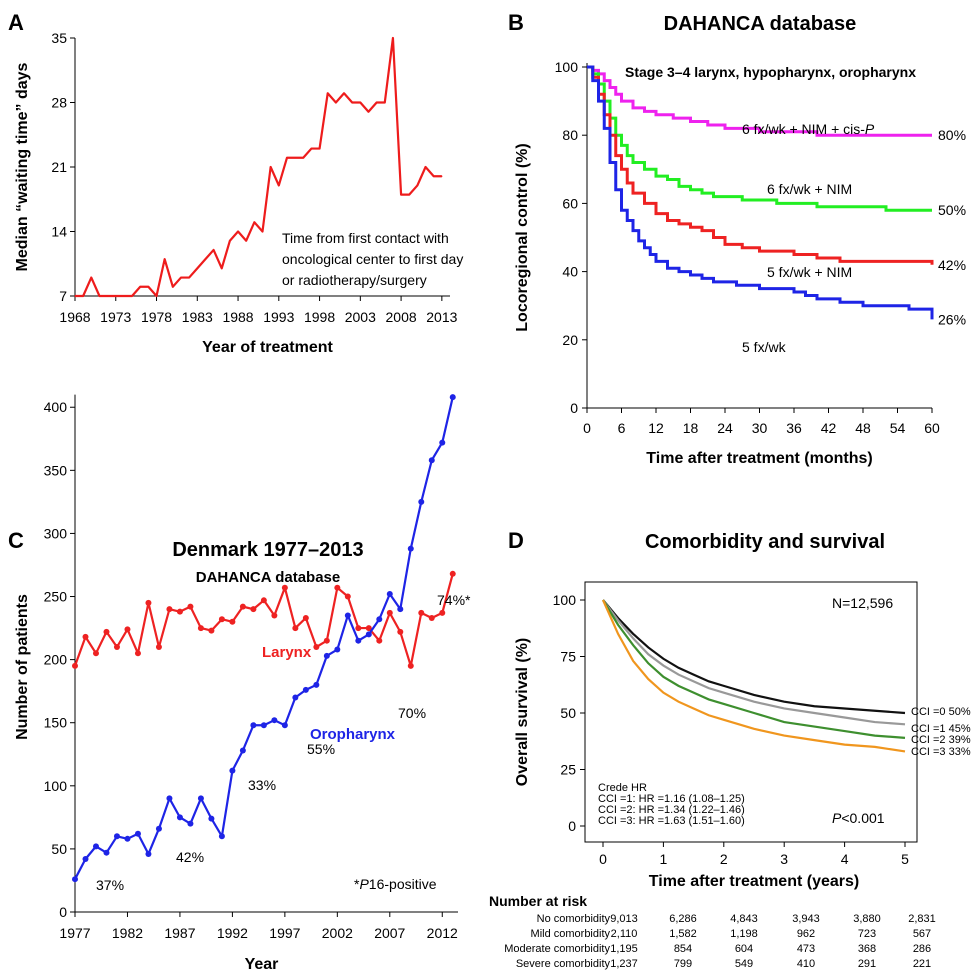  What do you see at coordinates (127, 933) in the screenshot?
I see `x-tick-label: 1982` at bounding box center [127, 933].